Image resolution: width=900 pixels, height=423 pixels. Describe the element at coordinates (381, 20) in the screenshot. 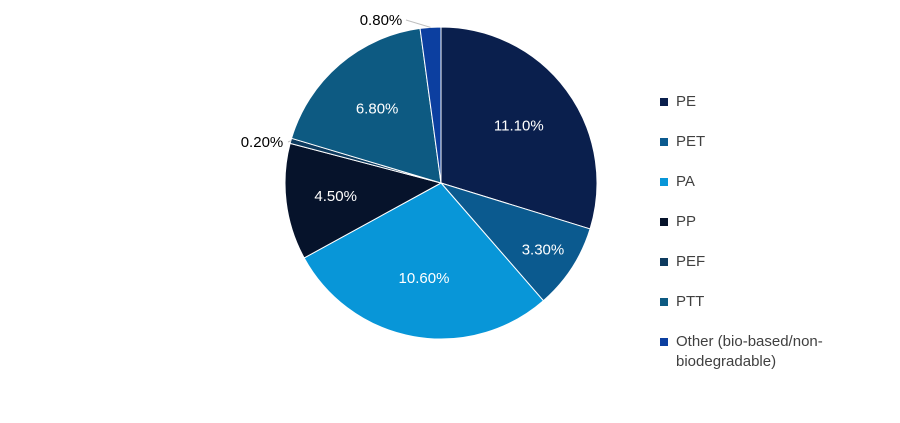

I see `slice-label: 0.80%` at that location.